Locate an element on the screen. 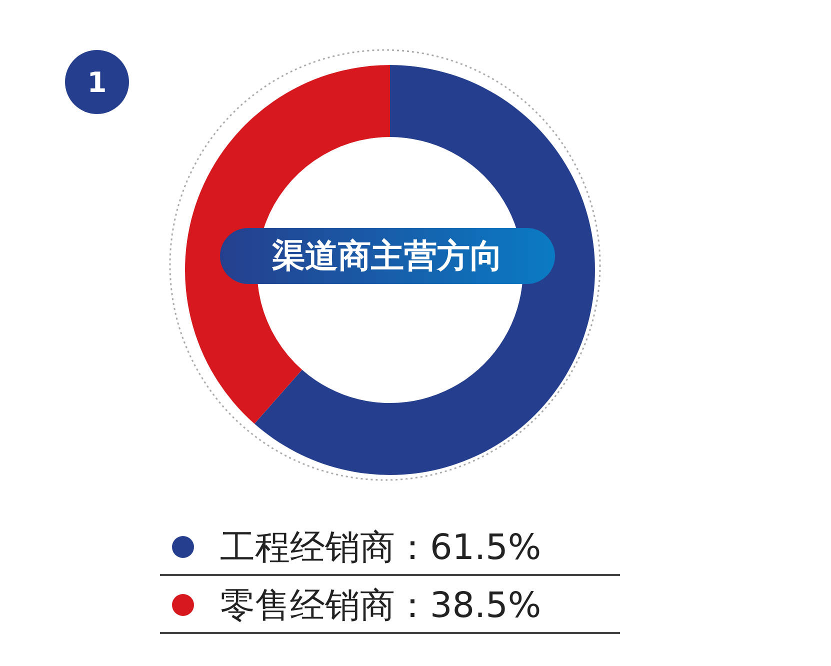 This screenshot has width=831, height=666. legend-label: 工程经销商 is located at coordinates (307, 548).